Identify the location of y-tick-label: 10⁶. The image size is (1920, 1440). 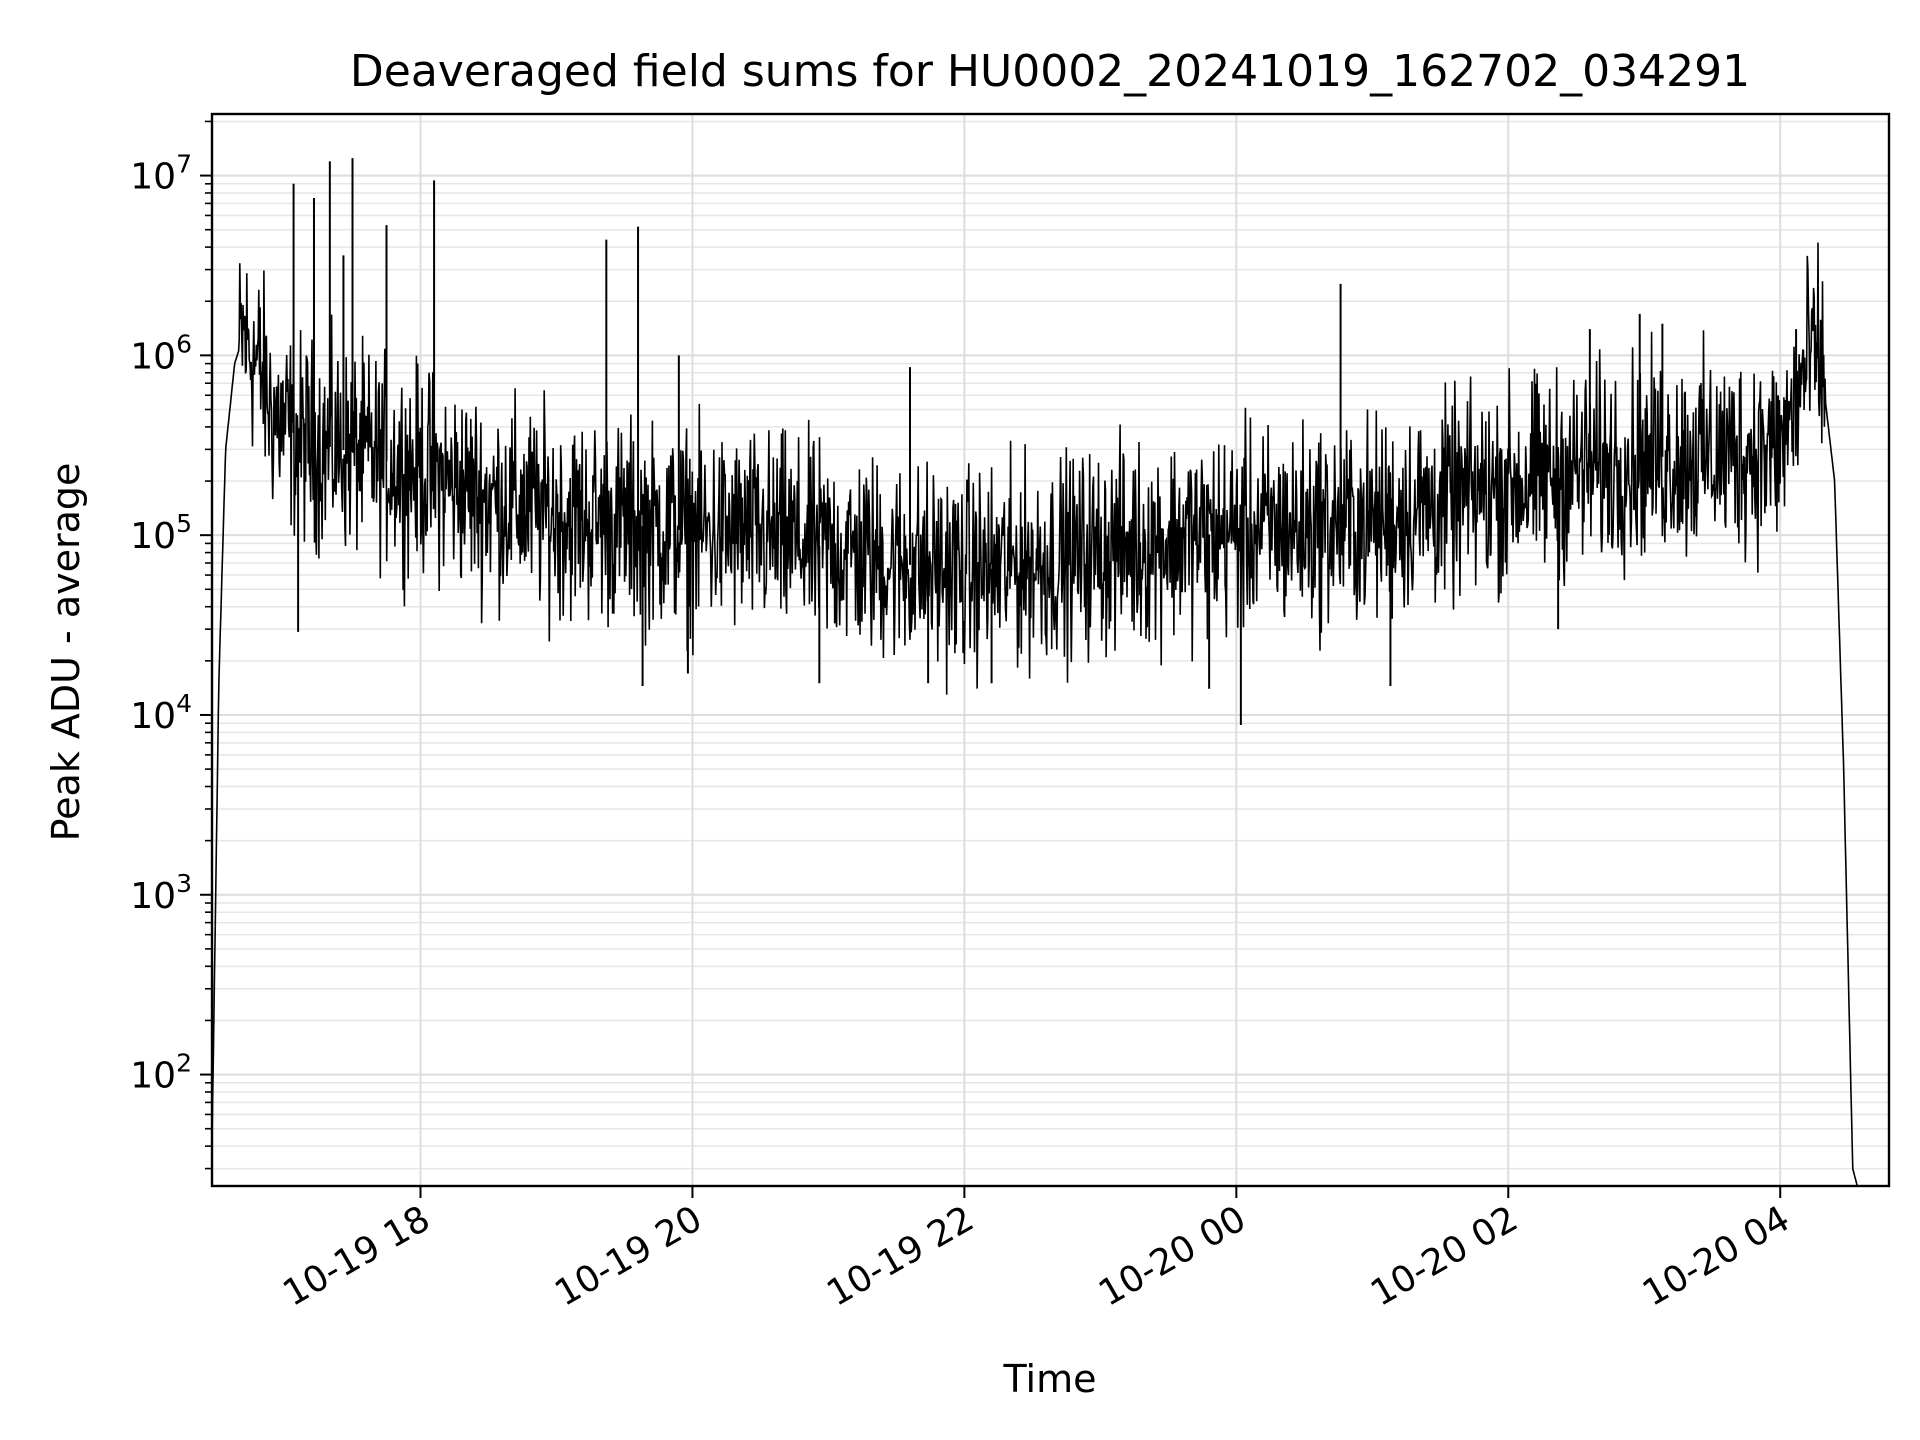
(161, 353).